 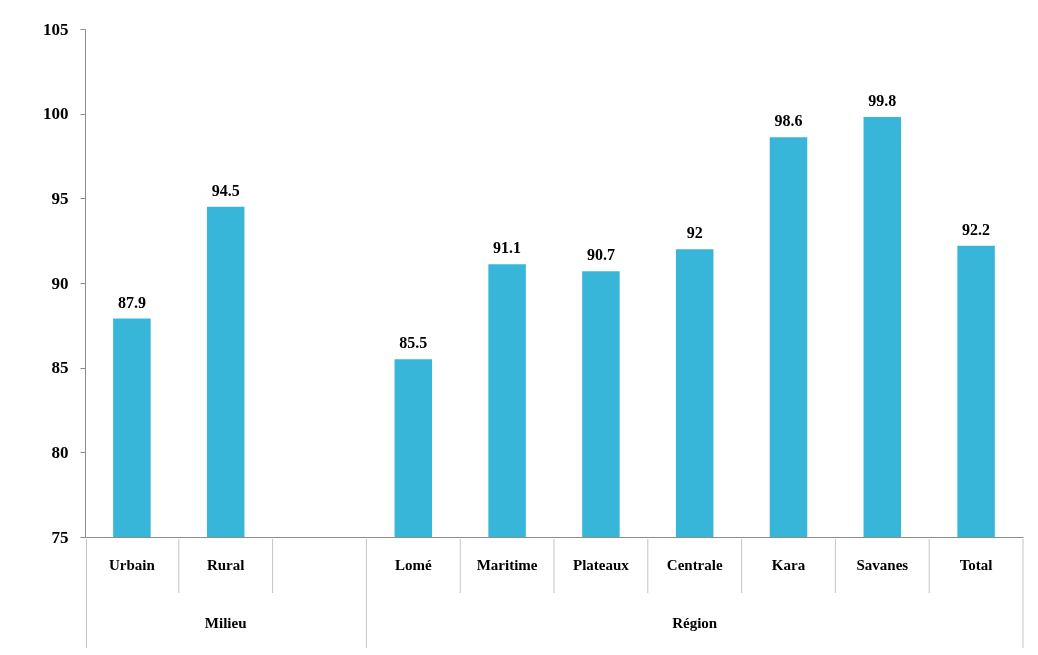 What do you see at coordinates (507, 564) in the screenshot?
I see `x-tick-label: Maritime` at bounding box center [507, 564].